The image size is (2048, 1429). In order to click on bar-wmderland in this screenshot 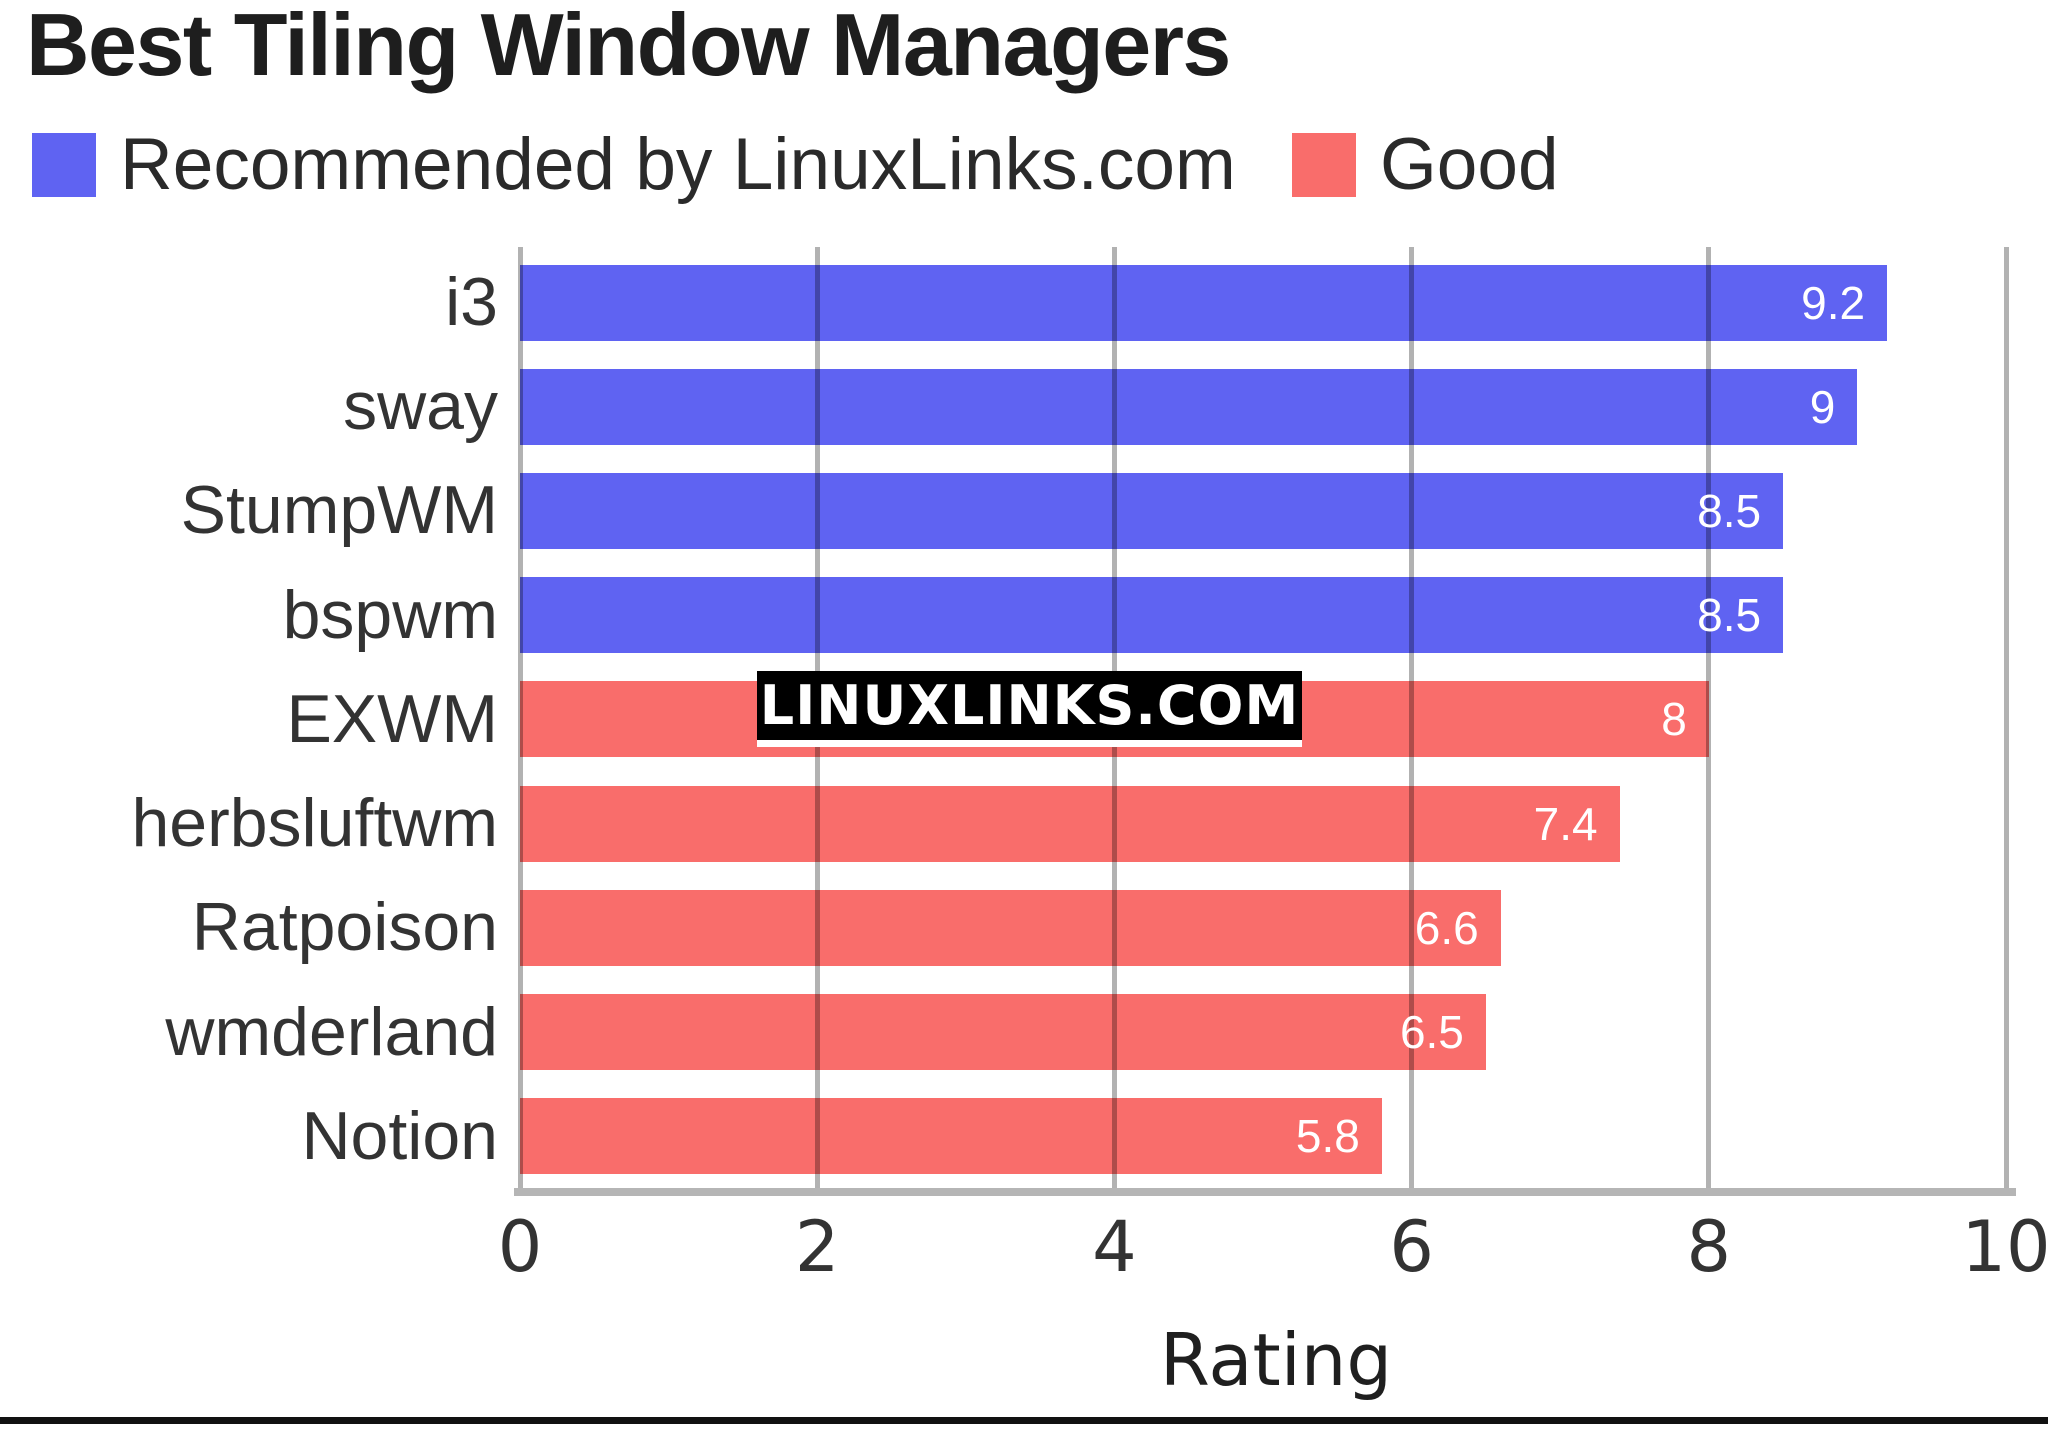, I will do `click(1003, 1032)`.